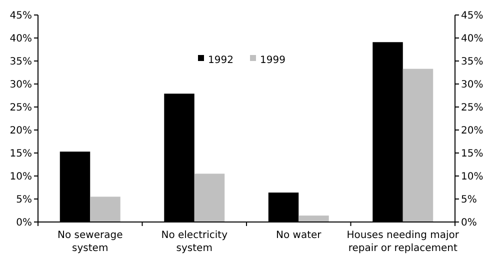 The width and height of the screenshot is (492, 265). Describe the element at coordinates (90, 242) in the screenshot. I see `x-tick-label: No sewerage system` at that location.